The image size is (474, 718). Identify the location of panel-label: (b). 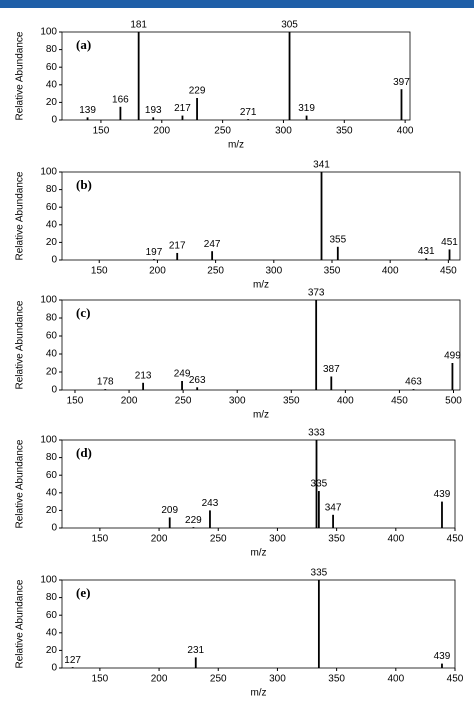
(84, 184).